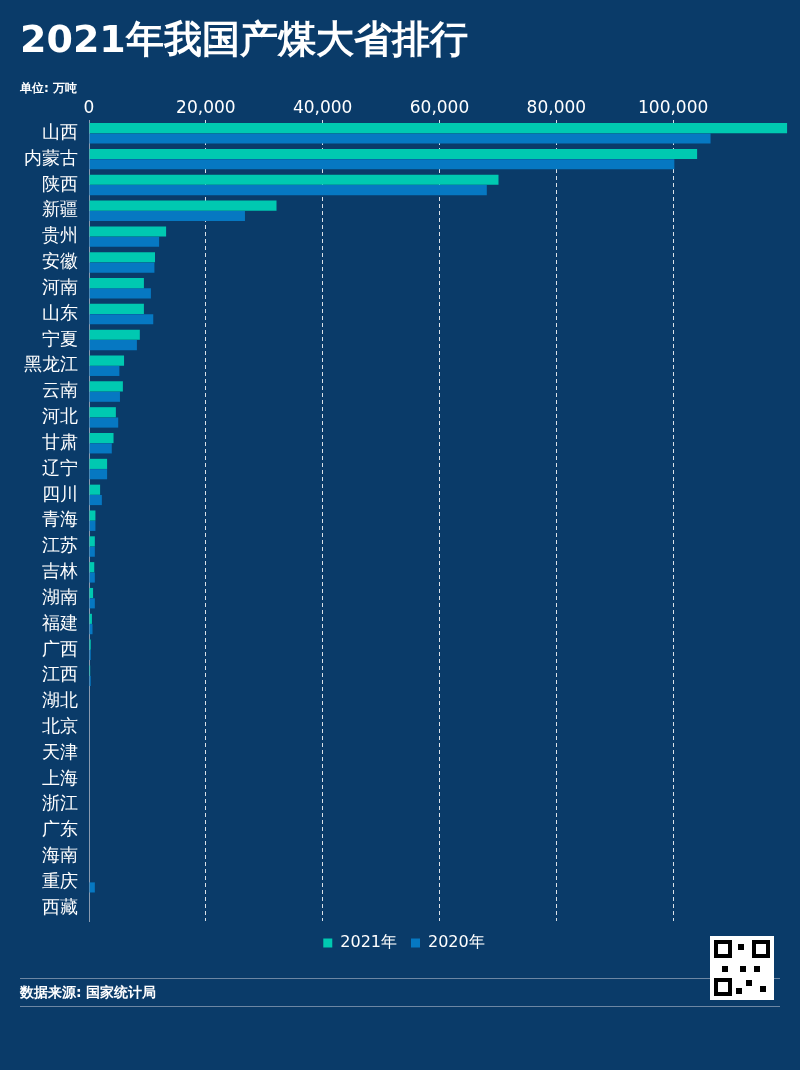 Image resolution: width=800 pixels, height=1070 pixels. Describe the element at coordinates (60, 183) in the screenshot. I see `y-tick-label: 陕西` at that location.